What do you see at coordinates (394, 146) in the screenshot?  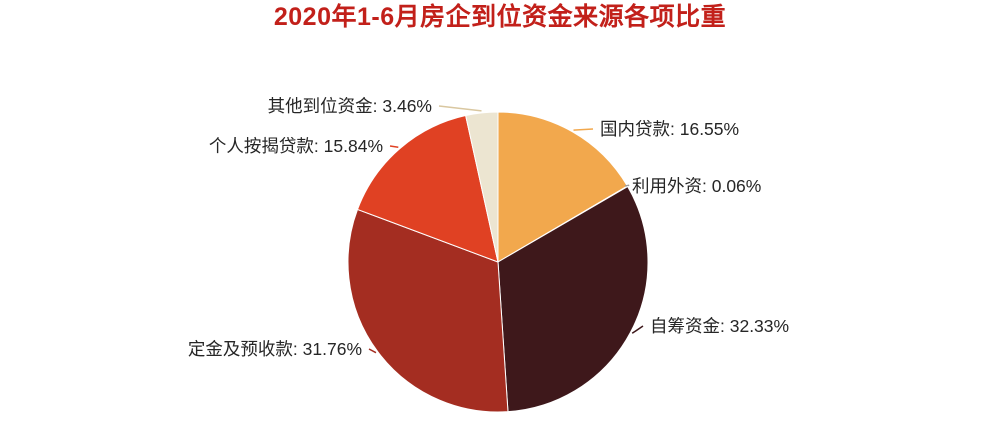 I see `leader-line-personal-mortgage` at bounding box center [394, 146].